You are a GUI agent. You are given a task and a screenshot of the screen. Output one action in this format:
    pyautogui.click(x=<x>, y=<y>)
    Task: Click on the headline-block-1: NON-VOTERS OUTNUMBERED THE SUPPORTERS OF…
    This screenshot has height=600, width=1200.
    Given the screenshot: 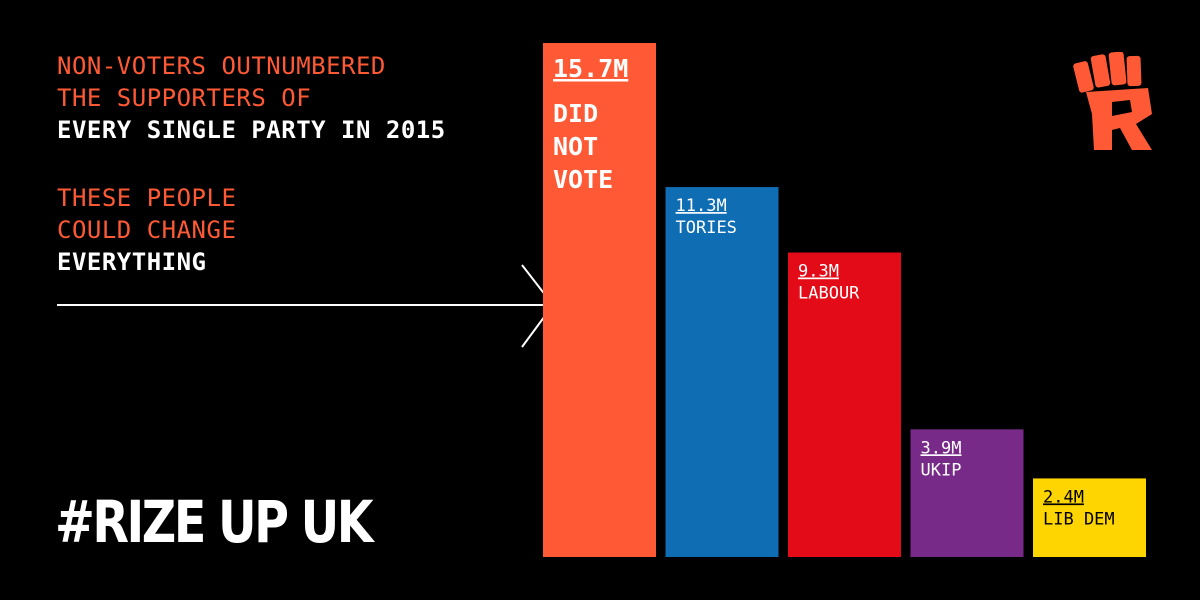 What is the action you would take?
    pyautogui.click(x=292, y=98)
    